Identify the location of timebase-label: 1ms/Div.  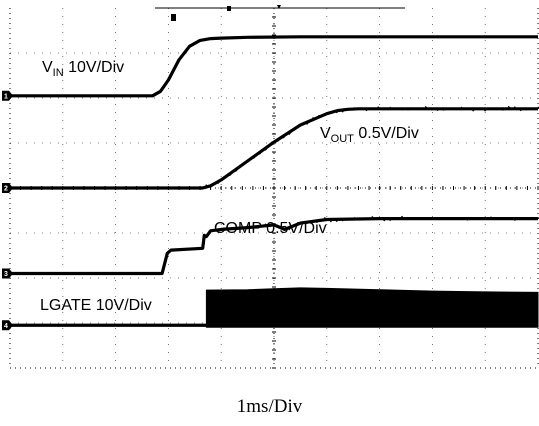
(269, 406).